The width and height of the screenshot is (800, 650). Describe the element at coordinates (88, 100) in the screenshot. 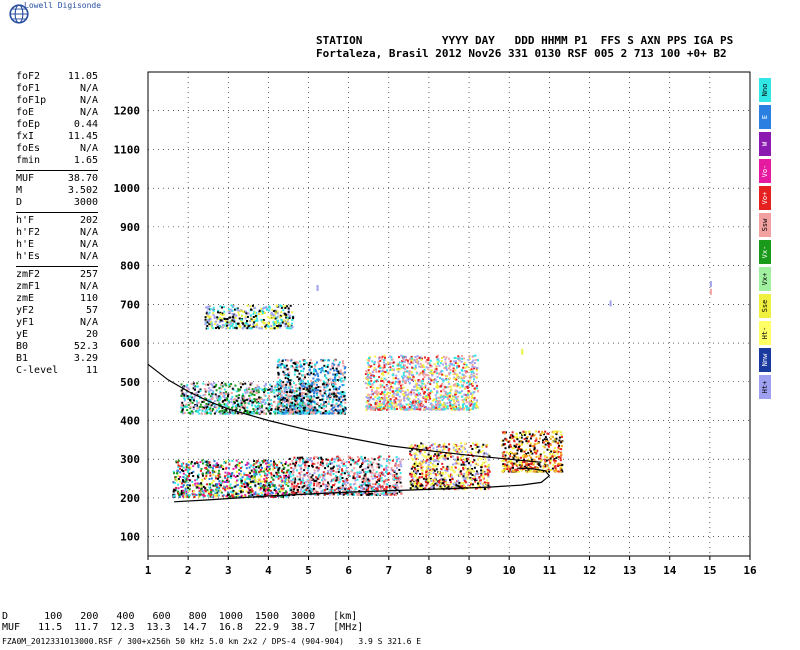

I see `param-value: N/A` at that location.